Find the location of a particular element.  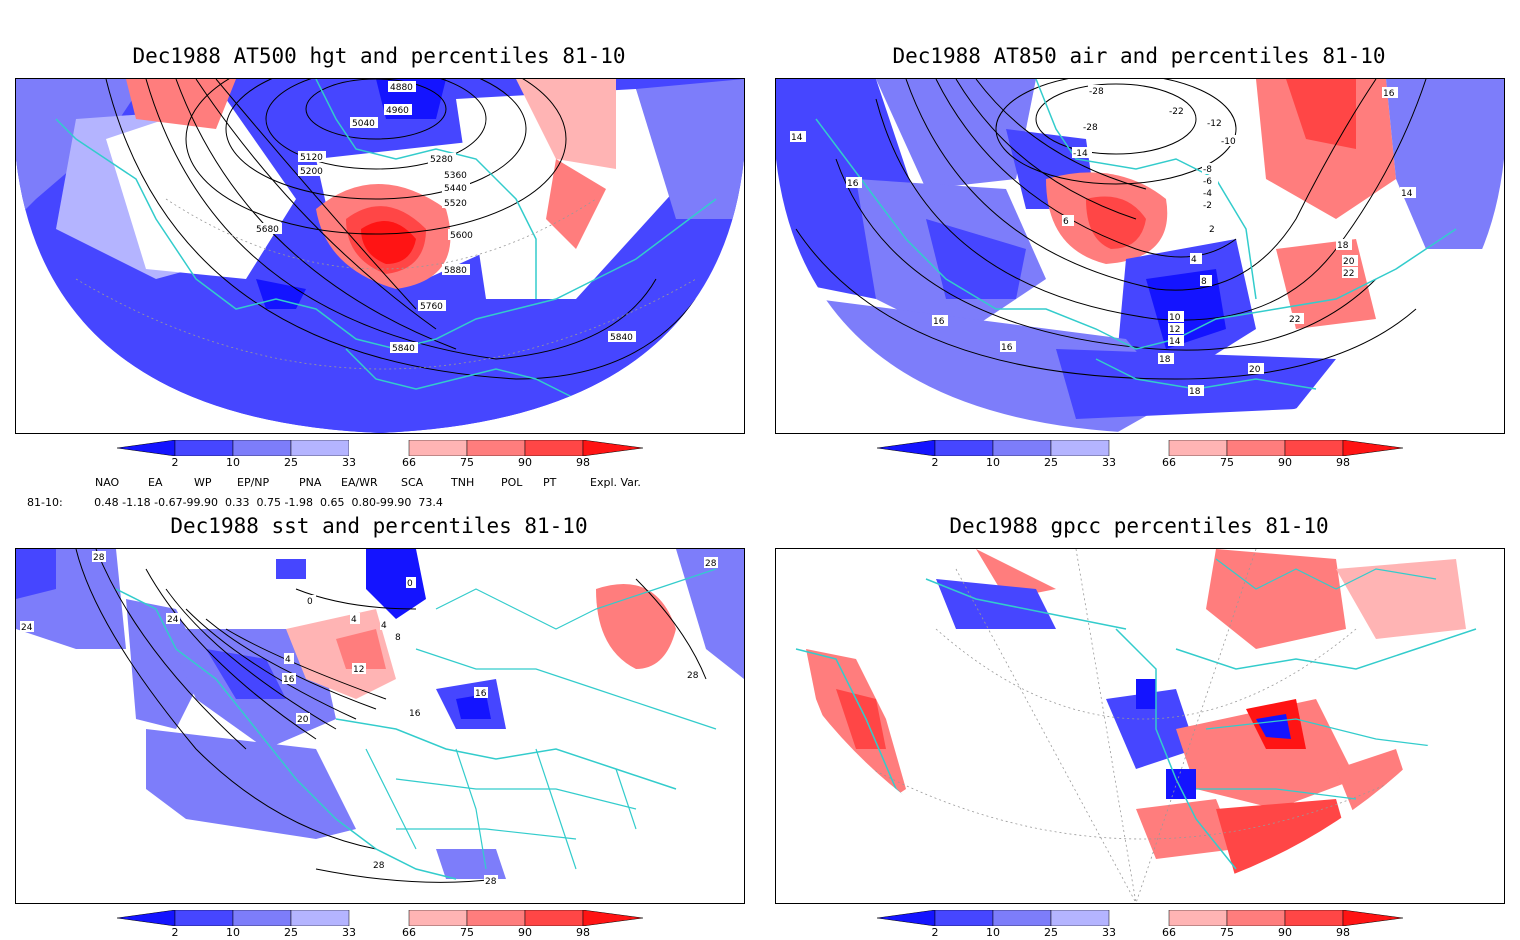

svg-text: 5040 is located at coordinates (363, 124).